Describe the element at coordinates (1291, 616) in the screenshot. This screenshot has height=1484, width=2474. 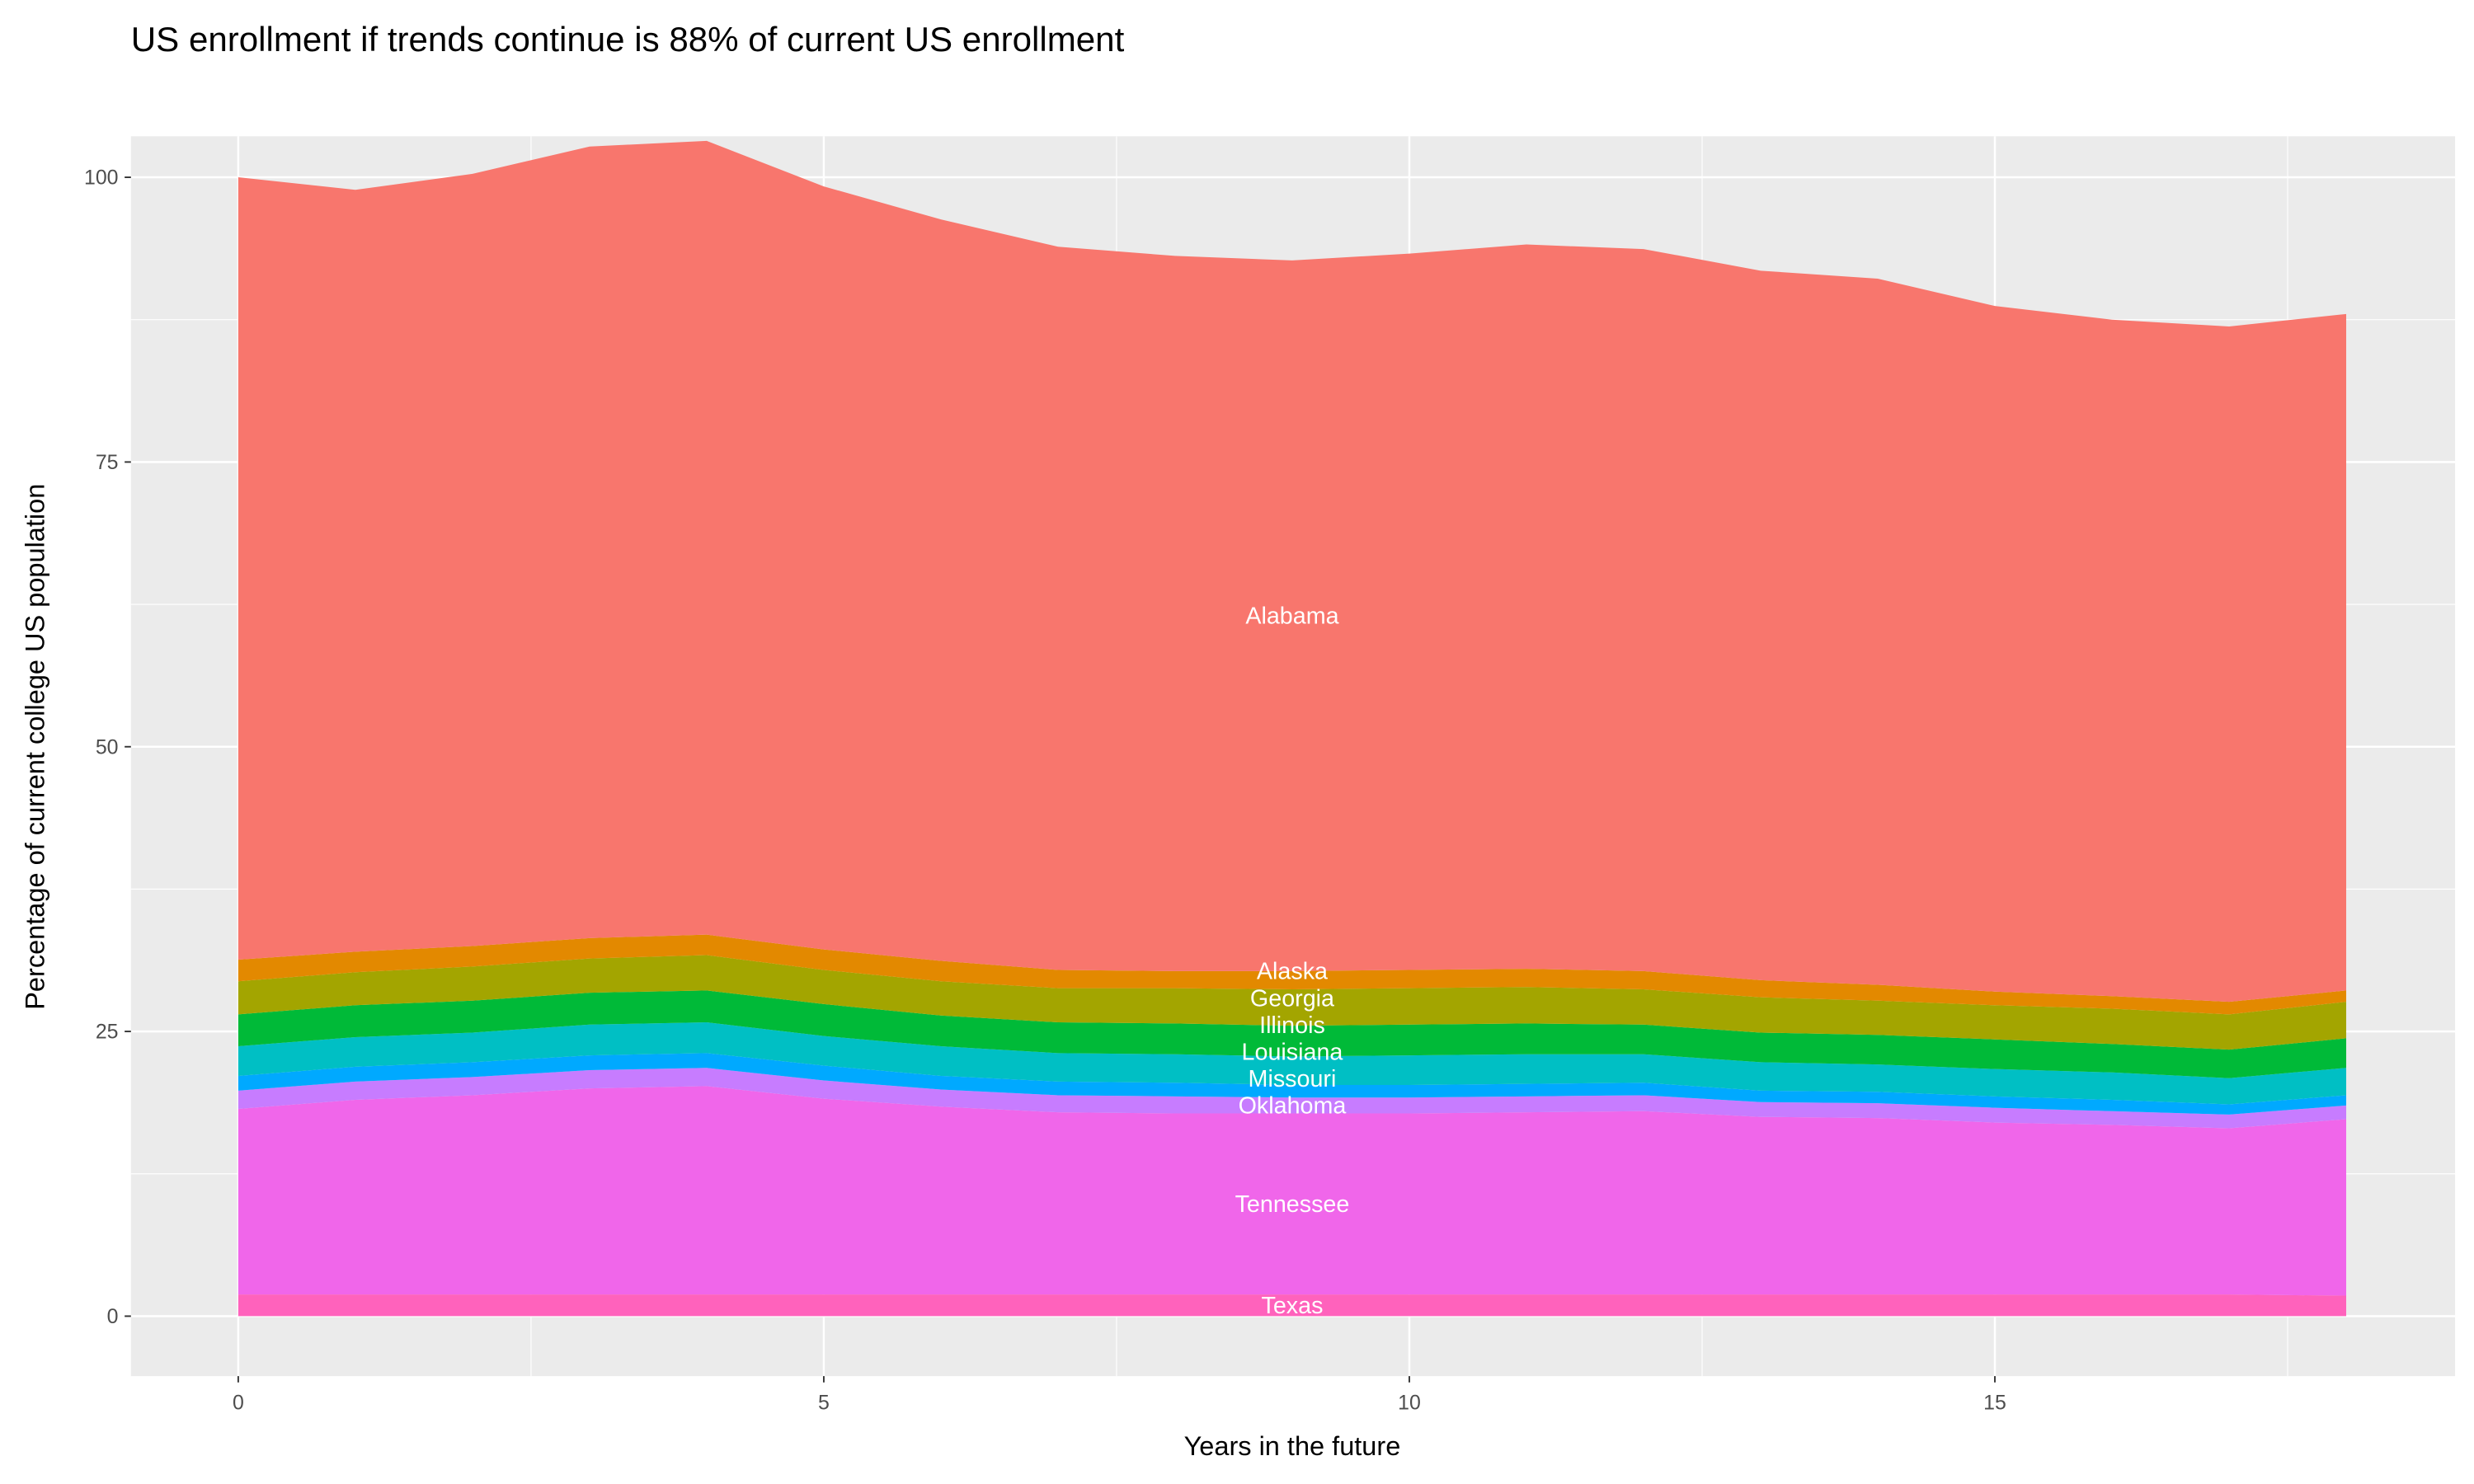
I see `series-label-alabama: Alabama` at that location.